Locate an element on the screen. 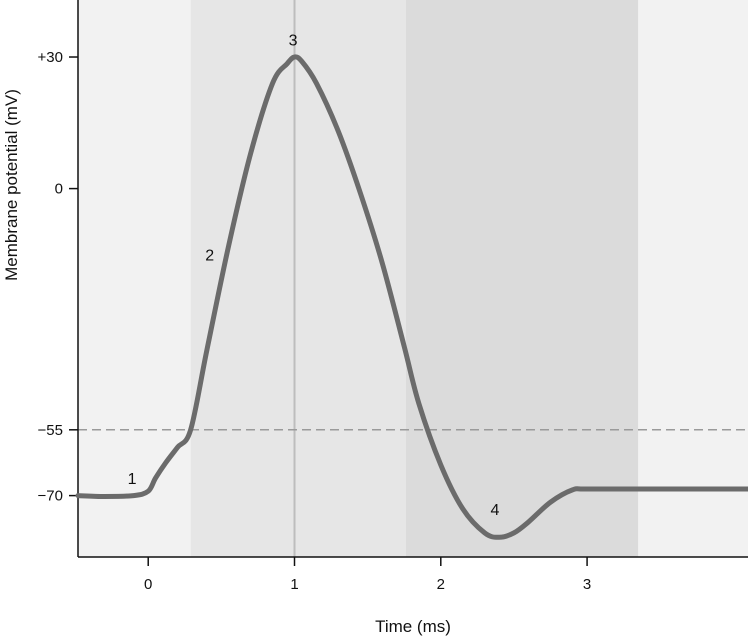 The width and height of the screenshot is (748, 639). x-axis-title: Time (ms) is located at coordinates (413, 626).